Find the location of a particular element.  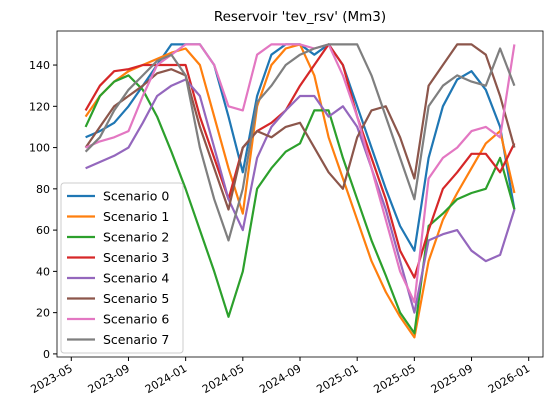

y-tick-label: 100 is located at coordinates (39, 148).